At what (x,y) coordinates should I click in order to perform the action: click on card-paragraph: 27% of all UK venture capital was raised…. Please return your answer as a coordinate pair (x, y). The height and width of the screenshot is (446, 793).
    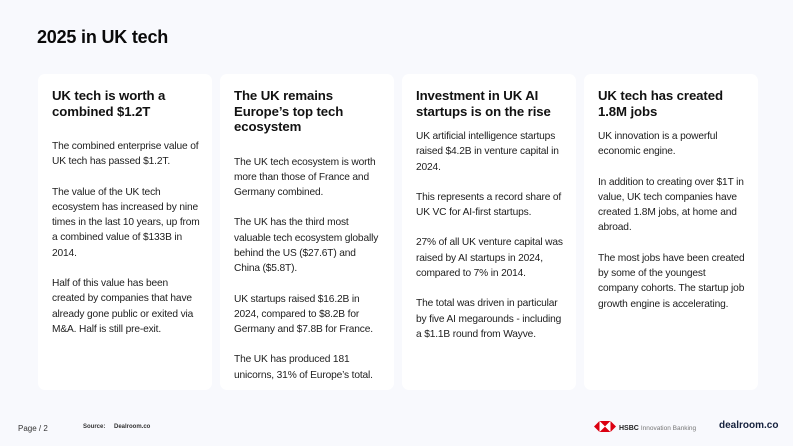
    Looking at the image, I should click on (489, 258).